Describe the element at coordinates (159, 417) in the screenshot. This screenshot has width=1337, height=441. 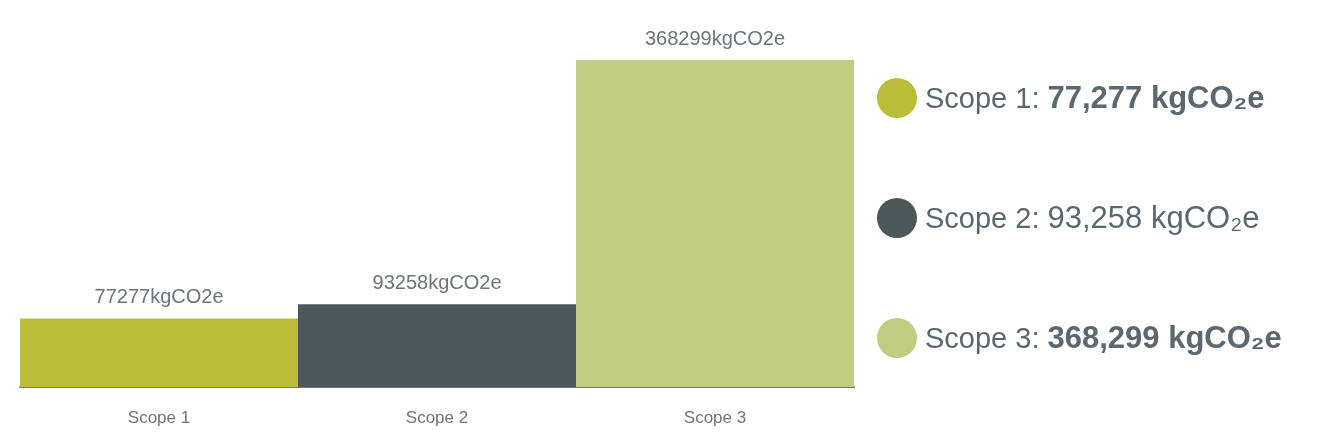
I see `x-tick-label: Scope 1` at that location.